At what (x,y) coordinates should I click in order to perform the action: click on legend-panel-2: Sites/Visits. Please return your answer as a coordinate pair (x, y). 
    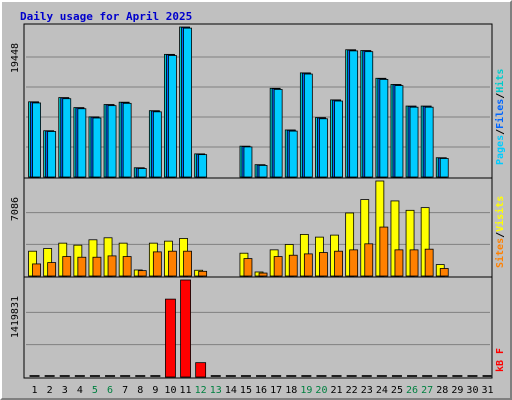
    Looking at the image, I should click on (500, 232).